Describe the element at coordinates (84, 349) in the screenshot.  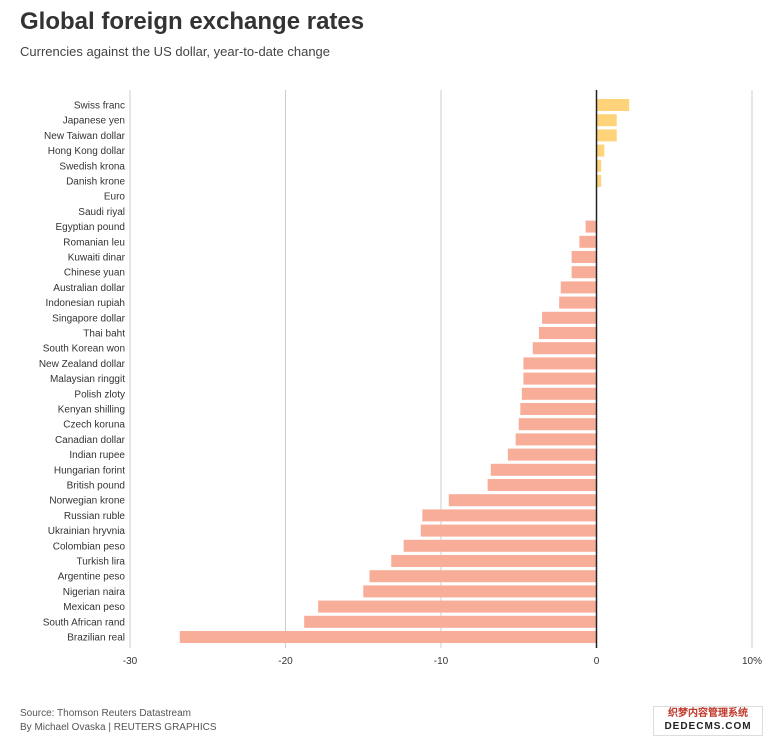
I see `category-label: South Korean won` at that location.